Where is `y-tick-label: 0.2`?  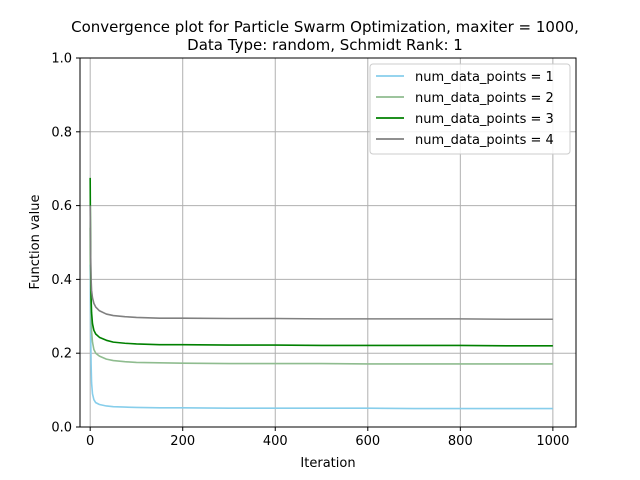
y-tick-label: 0.2 is located at coordinates (61, 354).